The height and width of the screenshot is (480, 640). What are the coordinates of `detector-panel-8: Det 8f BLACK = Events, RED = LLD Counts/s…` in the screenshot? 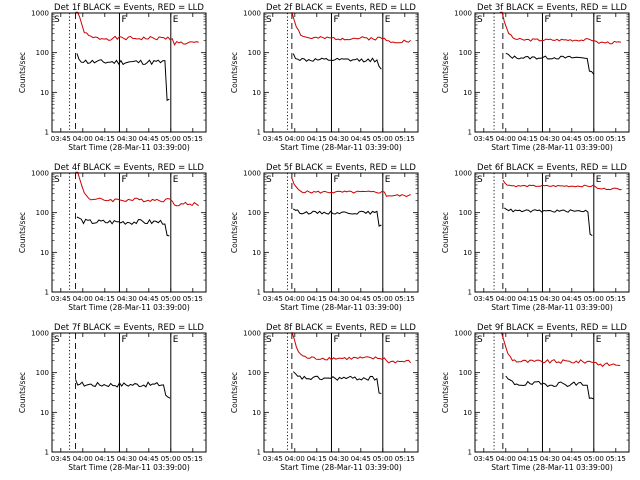 It's located at (324, 397).